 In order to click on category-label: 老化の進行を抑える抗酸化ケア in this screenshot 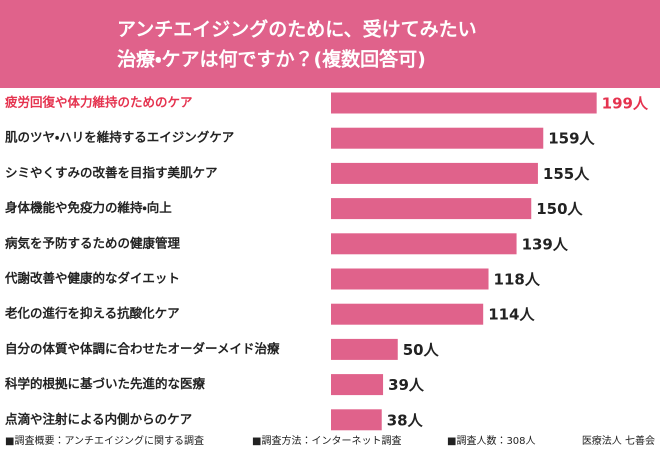, I will do `click(92, 313)`.